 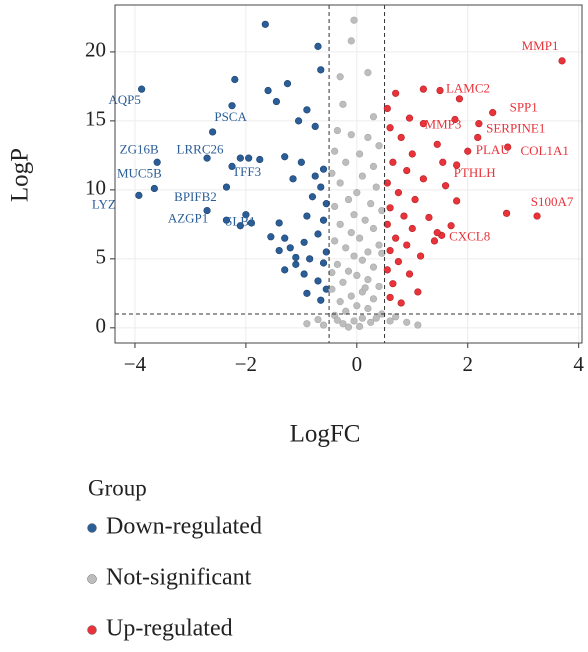 I want to click on y-tick-label: 0, so click(x=101, y=326).